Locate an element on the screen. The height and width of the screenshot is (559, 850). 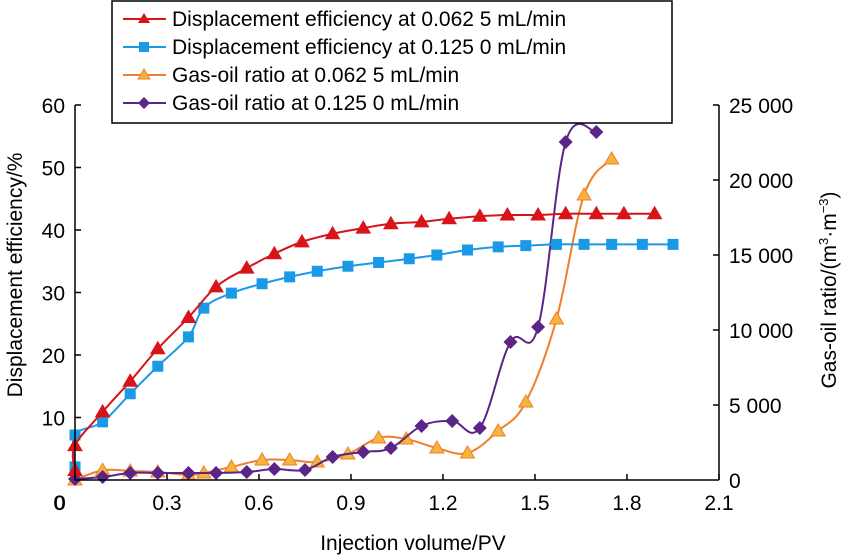
y2-axis-title-prefix: Gas-oil ratio/(m is located at coordinates (829, 317).